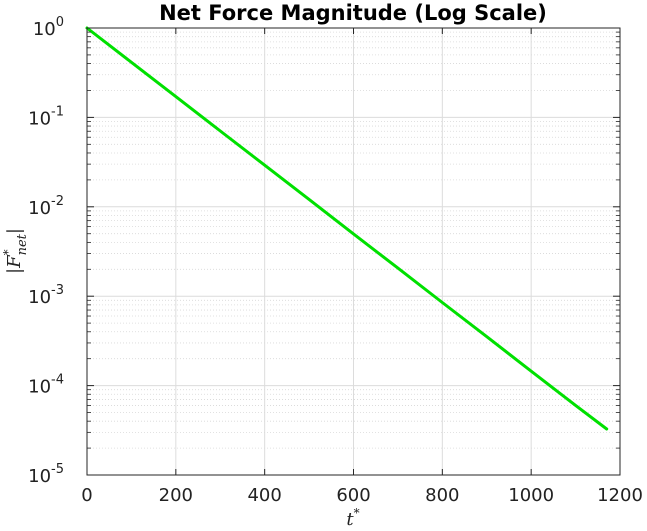  What do you see at coordinates (46, 251) in the screenshot?
I see `y-tick-labels: 10⁰ 10⁻¹ 10⁻² 10⁻³ 10⁻⁴ 10⁻⁵` at bounding box center [46, 251].